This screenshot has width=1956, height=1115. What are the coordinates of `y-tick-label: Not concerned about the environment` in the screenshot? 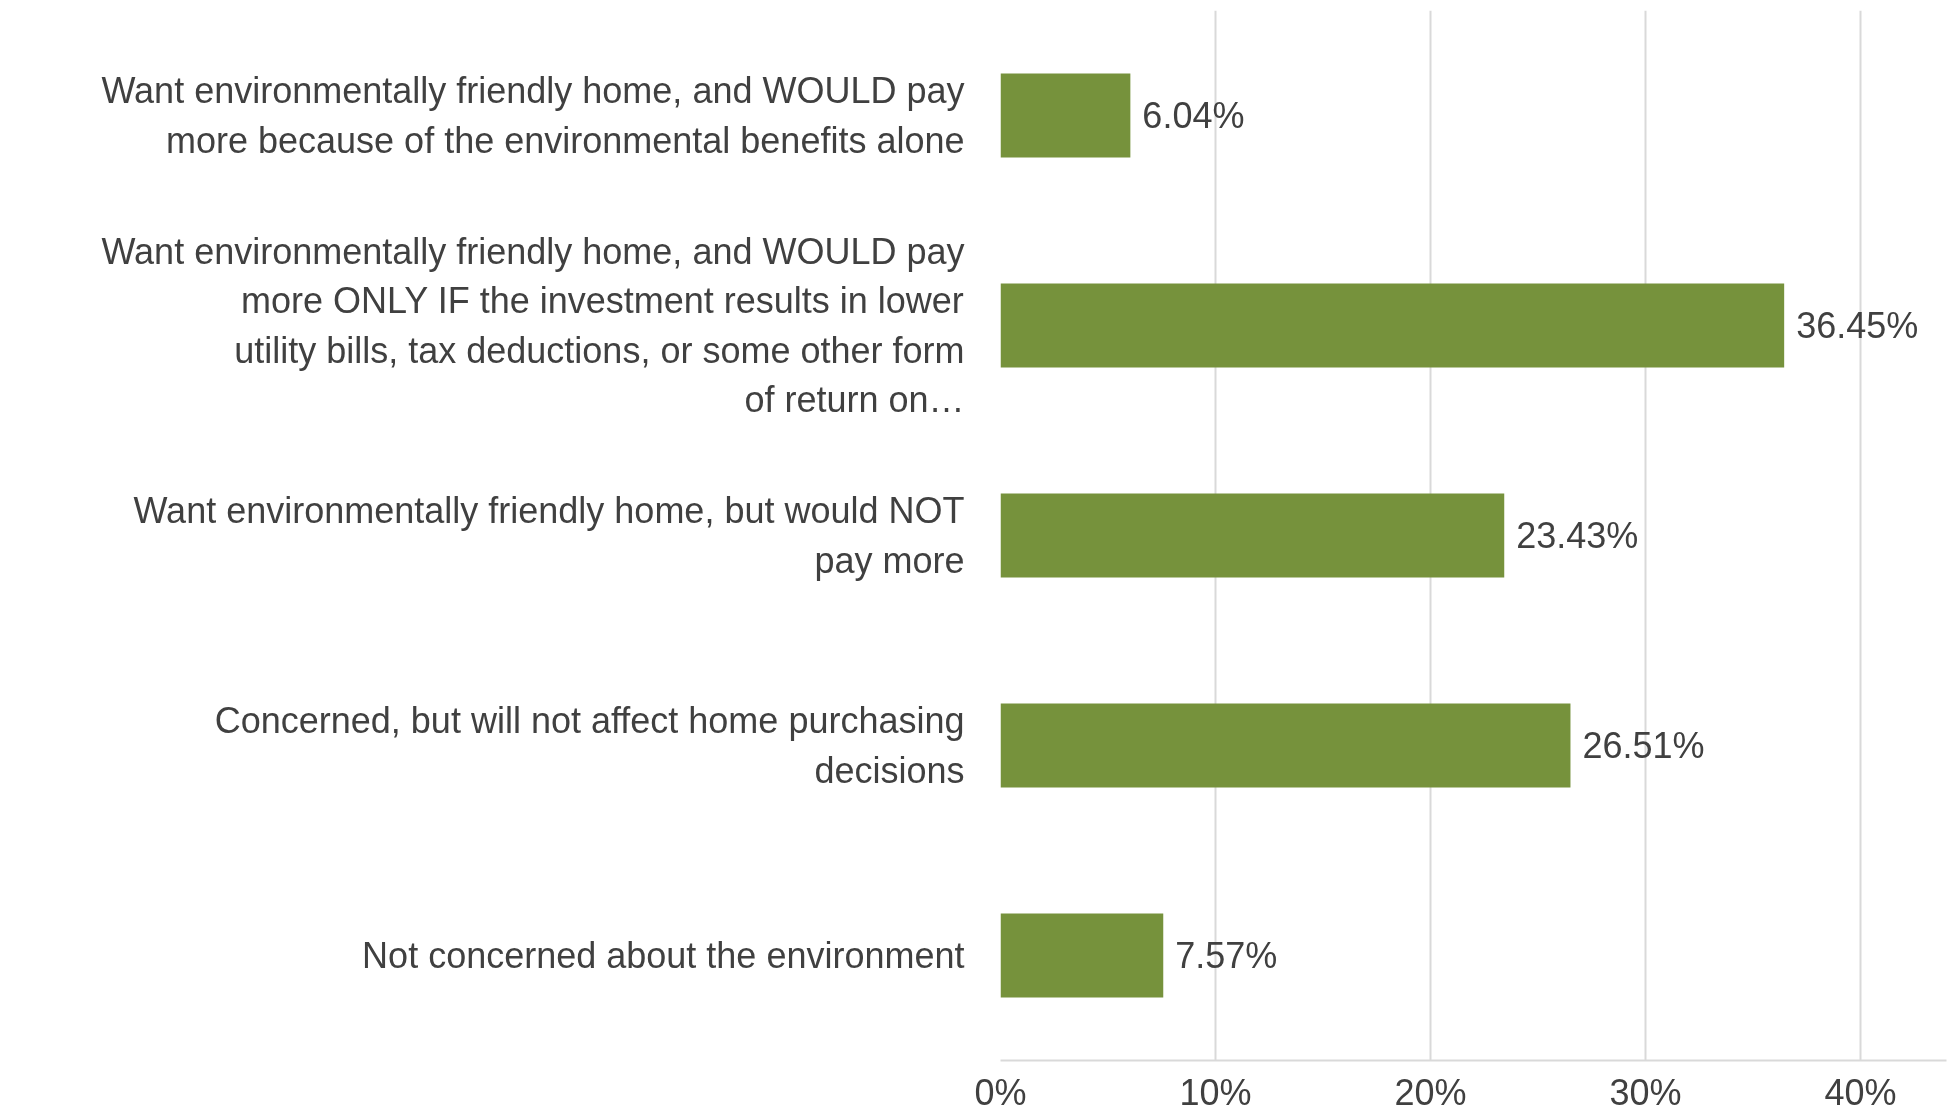 It's located at (663, 955).